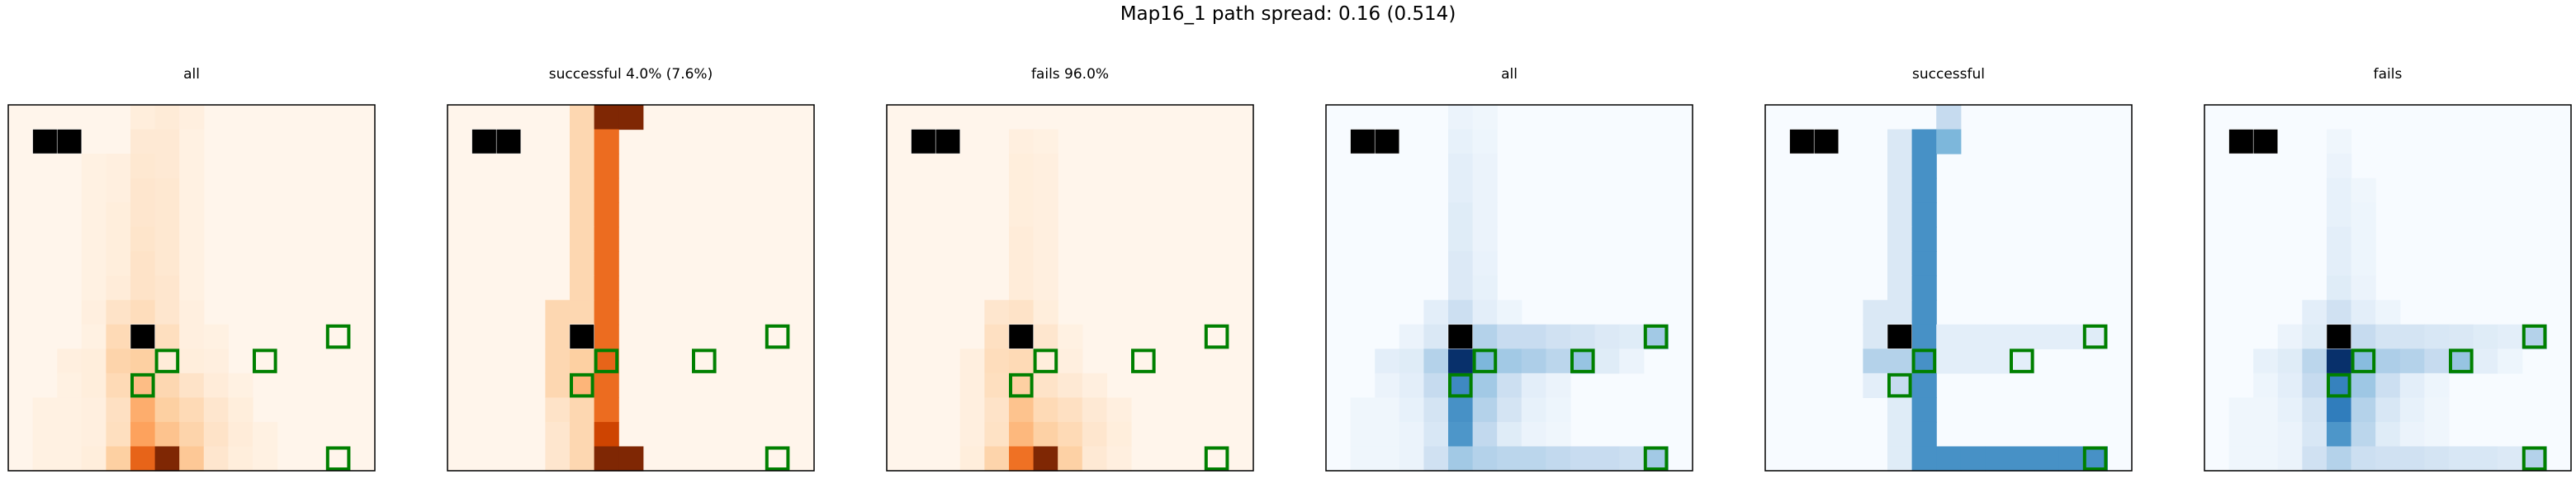 This screenshot has height=479, width=2576. What do you see at coordinates (1288, 14) in the screenshot?
I see `figure-title: Map16_1 path spread: 0.16 (0.514)` at bounding box center [1288, 14].